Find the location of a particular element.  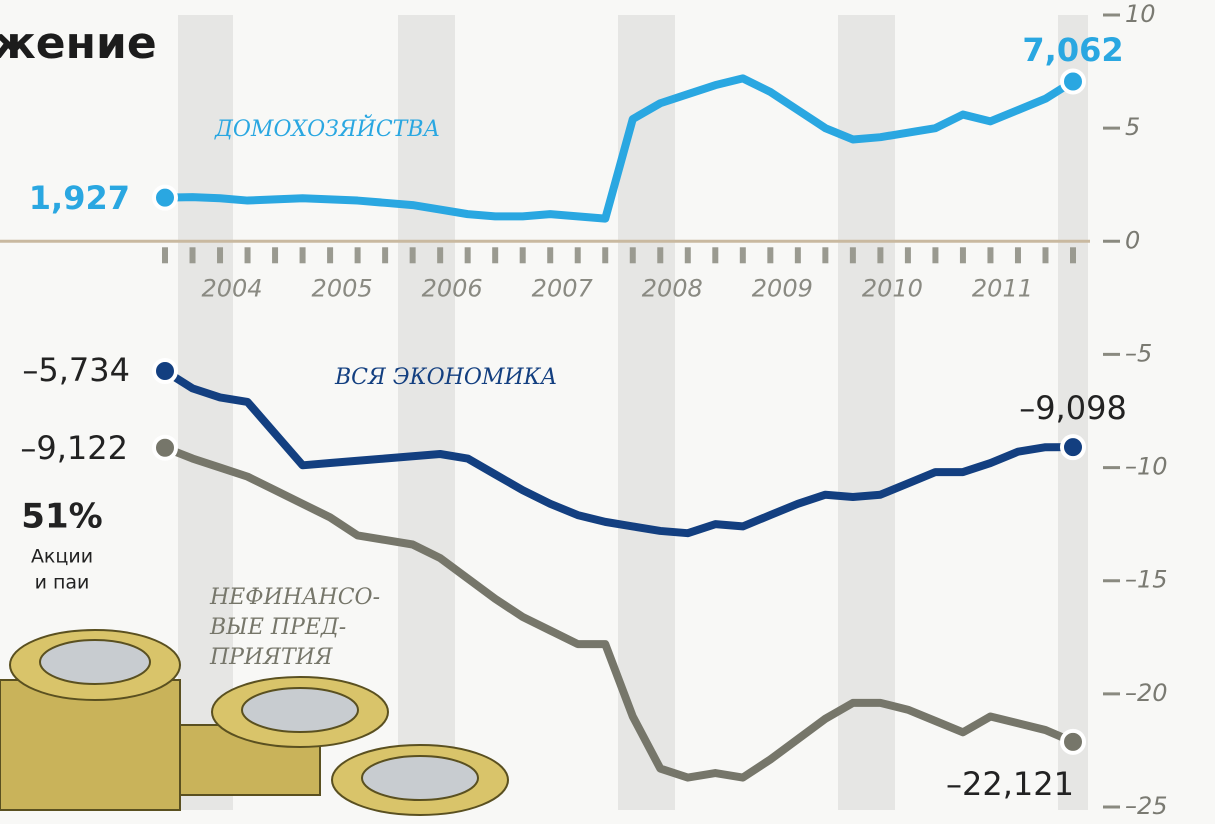

x-tick-label: 2008 is located at coordinates (672, 288).